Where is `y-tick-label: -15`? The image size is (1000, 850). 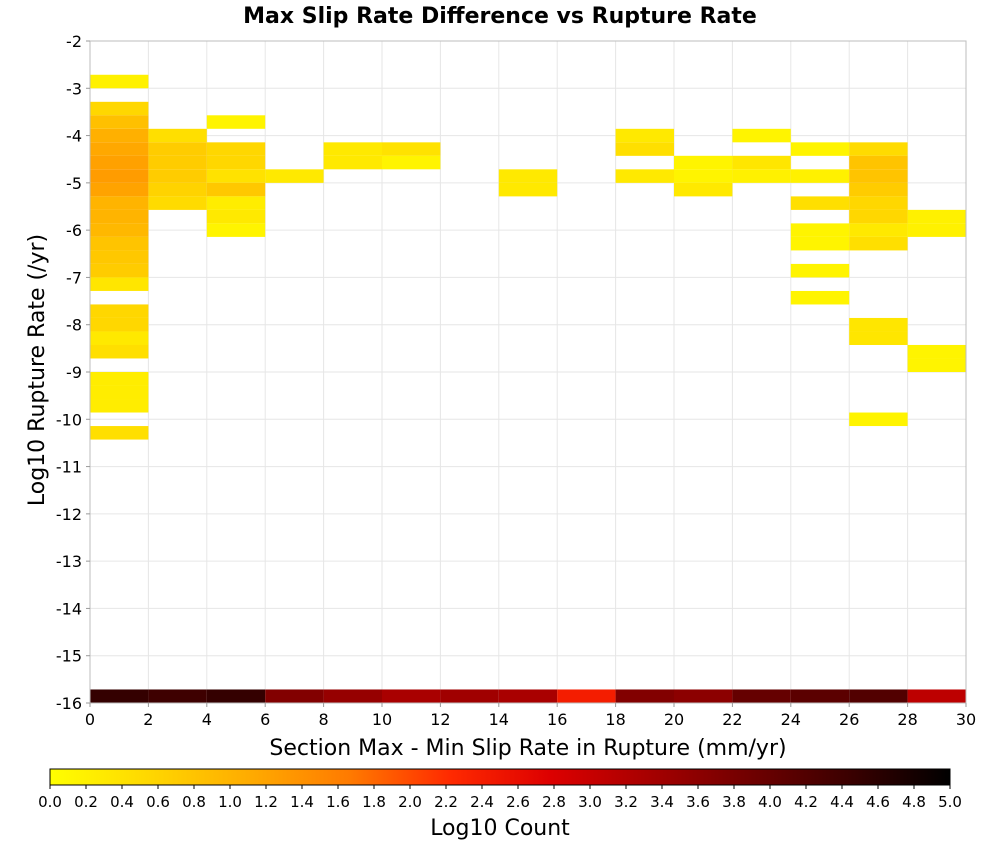 y-tick-label: -15 is located at coordinates (69, 656).